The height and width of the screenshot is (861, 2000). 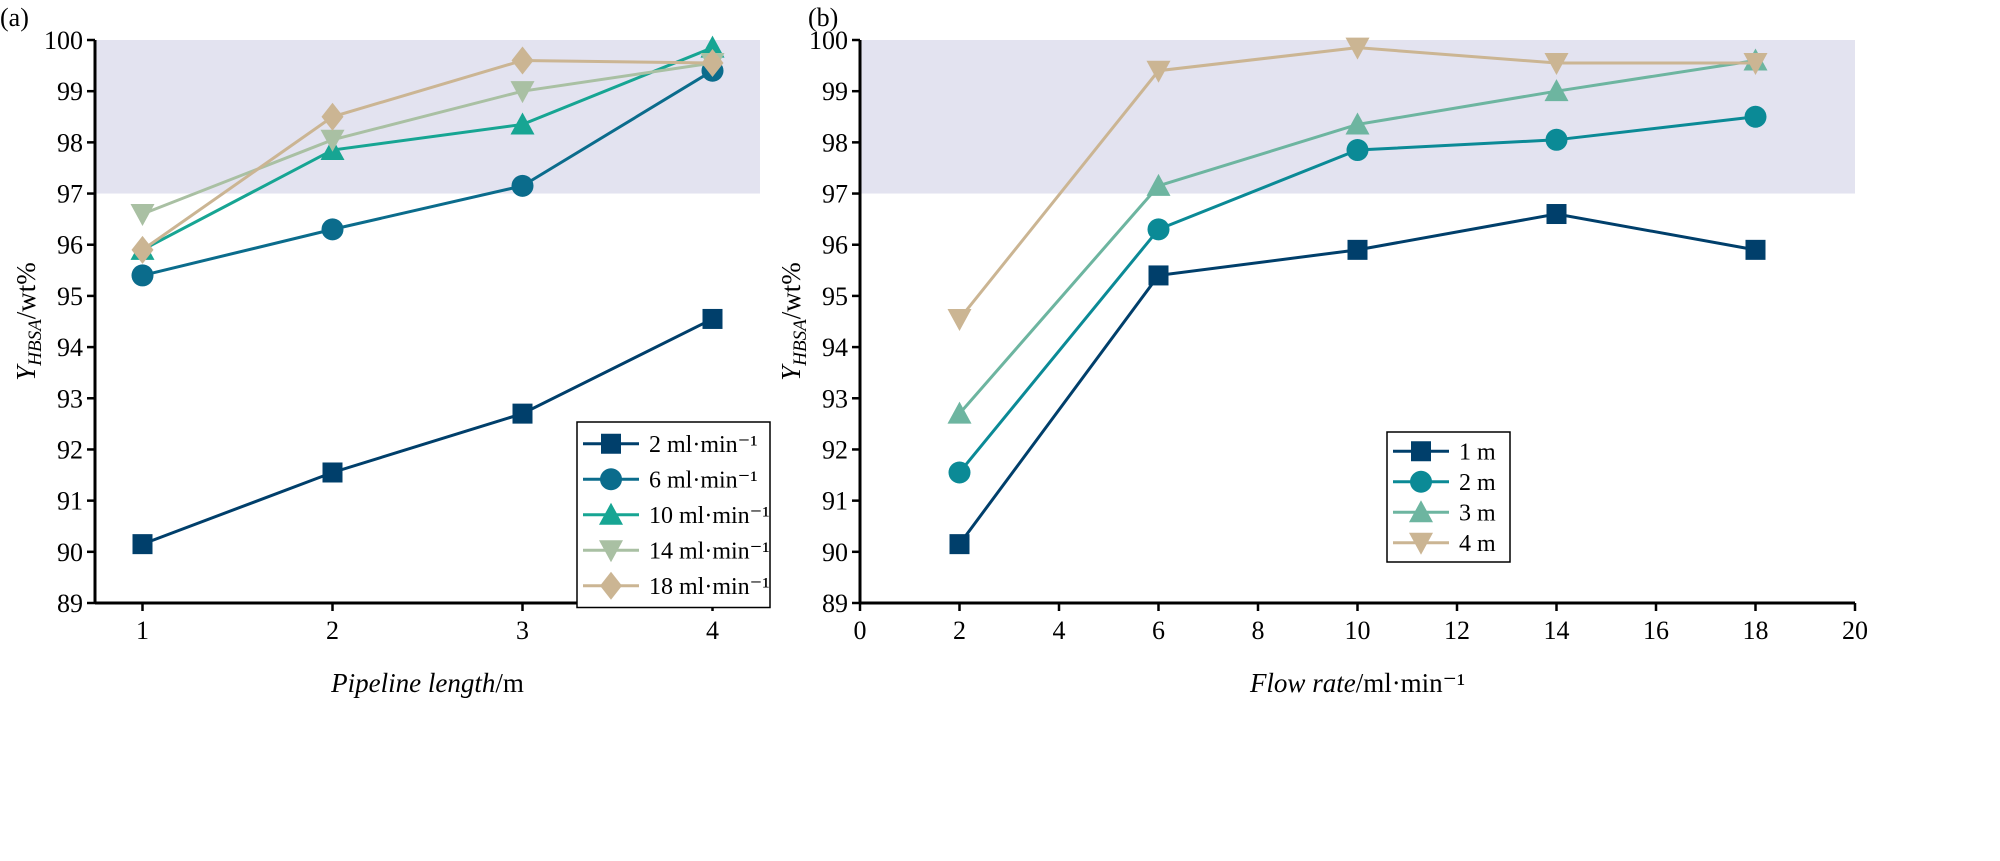 What do you see at coordinates (1302, 683) in the screenshot?
I see `x-axis-label-italic: Flow rate` at bounding box center [1302, 683].